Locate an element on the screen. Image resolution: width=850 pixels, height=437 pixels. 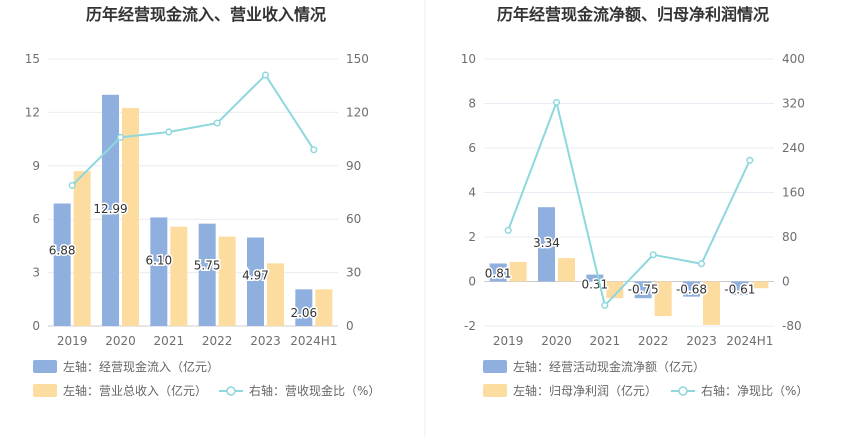
right-axis-tick-label: 320 is located at coordinates (793, 104).